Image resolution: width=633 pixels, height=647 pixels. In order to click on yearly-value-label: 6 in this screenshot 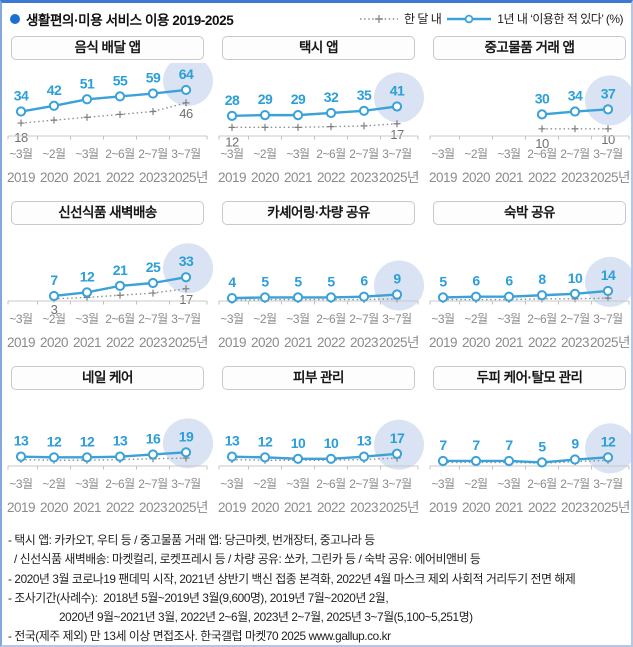, I will do `click(476, 281)`.